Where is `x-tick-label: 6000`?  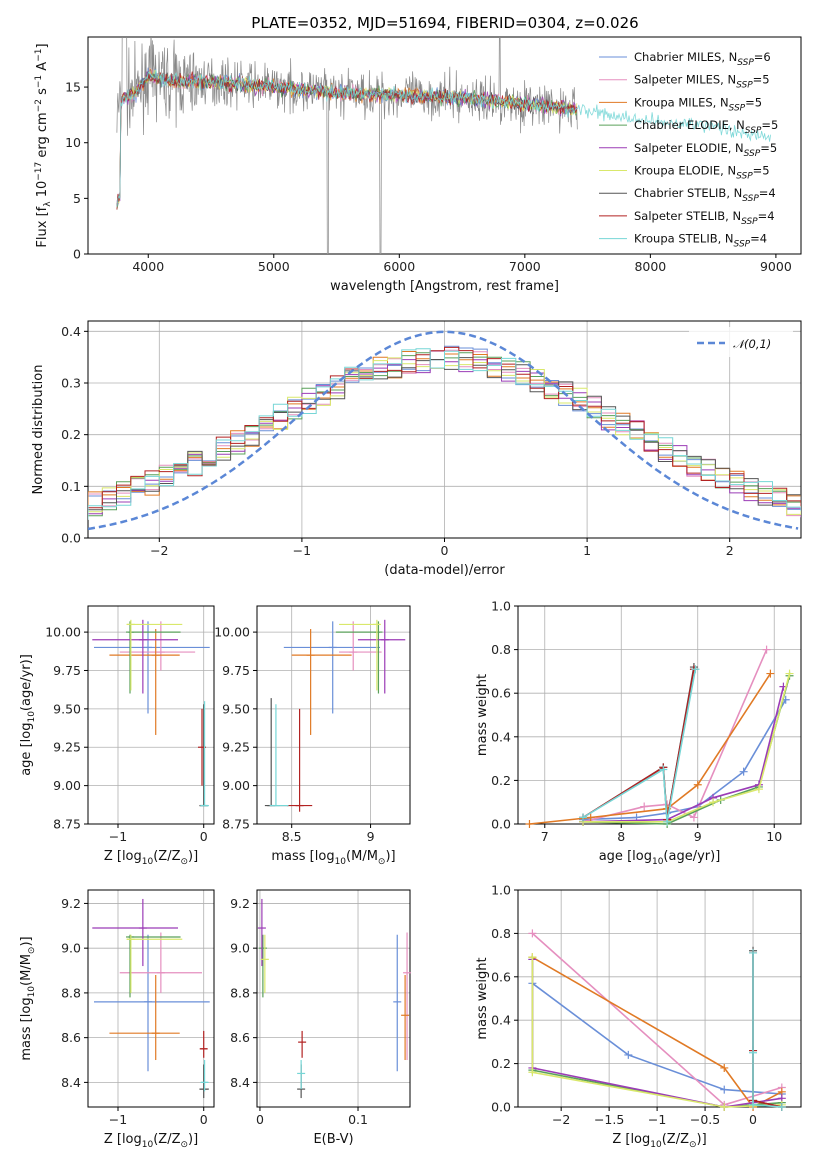 x-tick-label: 6000 is located at coordinates (399, 266).